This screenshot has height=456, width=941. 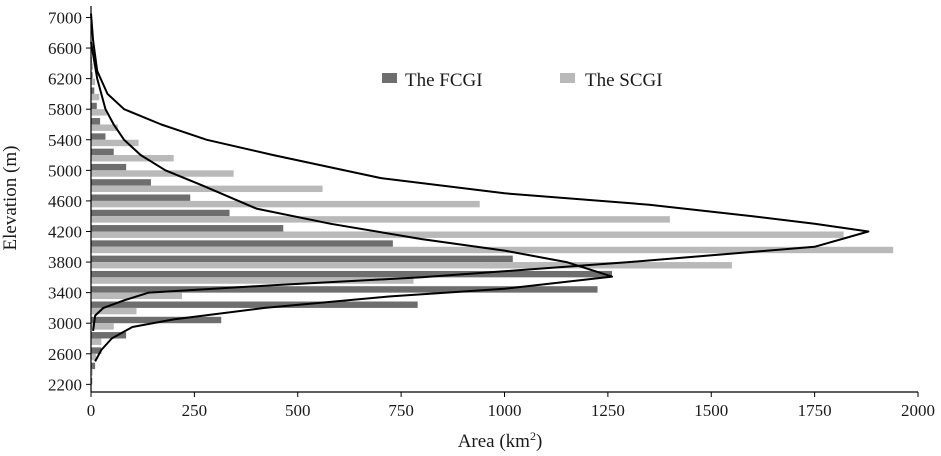 What do you see at coordinates (624, 80) in the screenshot?
I see `legend-label-scgi: The SCGI` at bounding box center [624, 80].